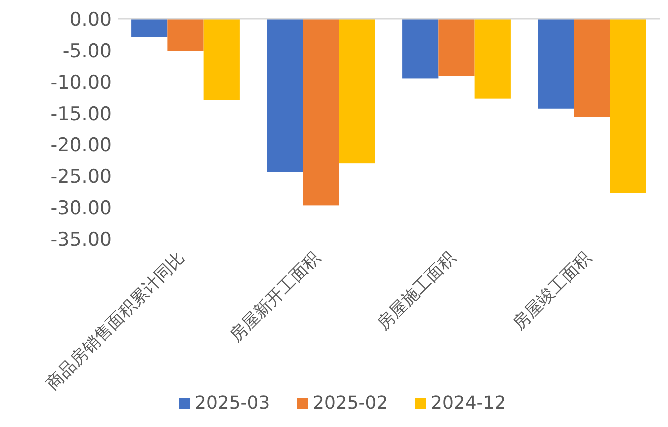 Image resolution: width=668 pixels, height=427 pixels. What do you see at coordinates (275, 297) in the screenshot?
I see `x-tick-label: 房屋新开工面积` at bounding box center [275, 297].